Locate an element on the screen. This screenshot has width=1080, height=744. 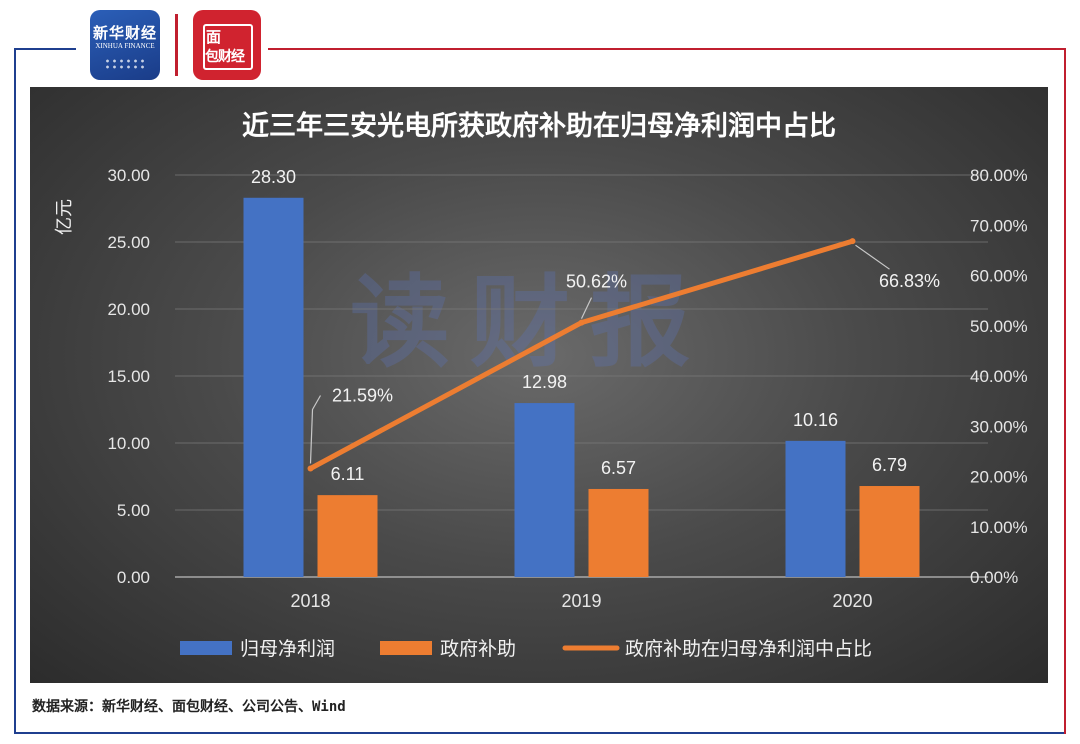
y2-tick-label: 10.00% is located at coordinates (999, 527).